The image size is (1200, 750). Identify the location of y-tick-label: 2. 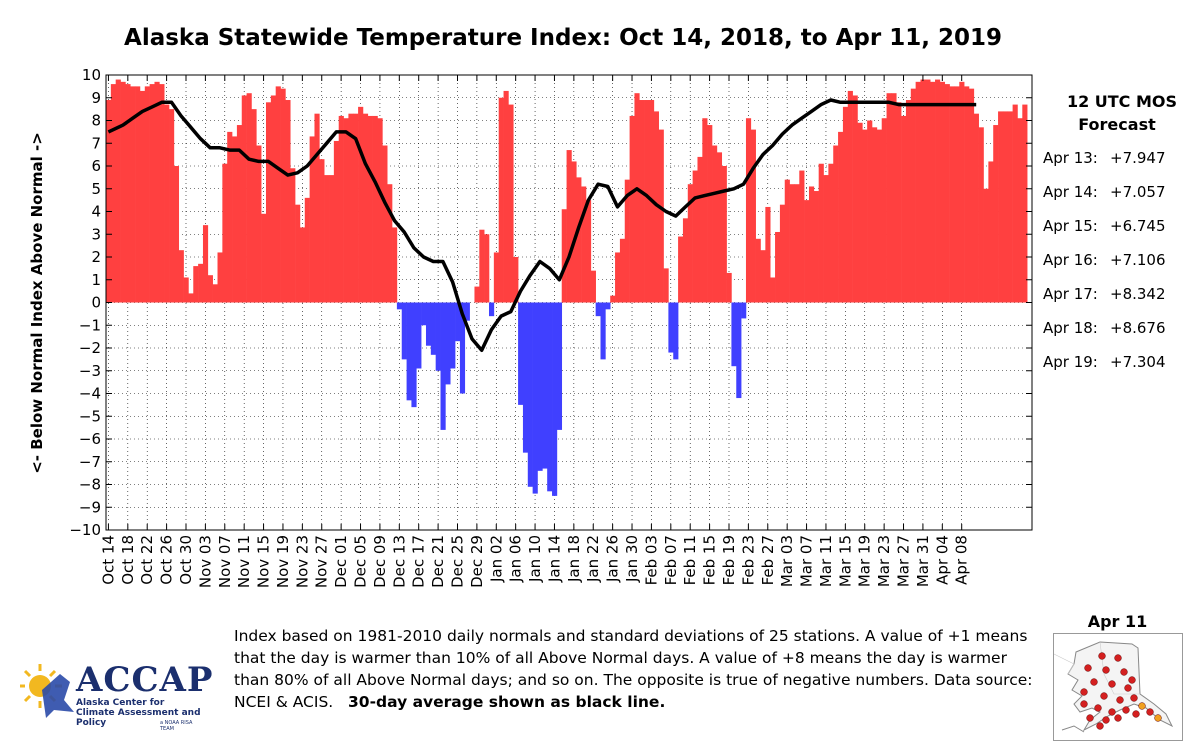
(96, 257).